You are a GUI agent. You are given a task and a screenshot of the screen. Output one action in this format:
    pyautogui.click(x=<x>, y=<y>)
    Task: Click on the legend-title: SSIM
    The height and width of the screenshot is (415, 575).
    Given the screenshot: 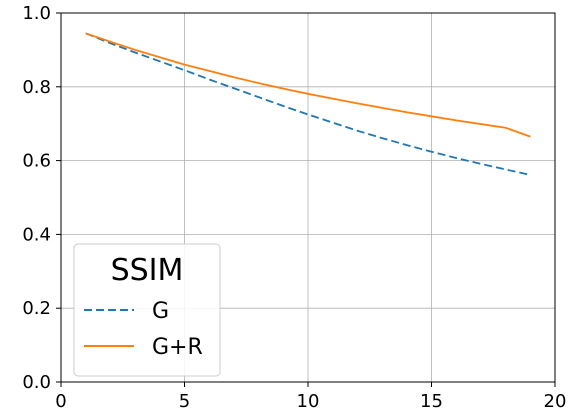 What is the action you would take?
    pyautogui.click(x=147, y=270)
    